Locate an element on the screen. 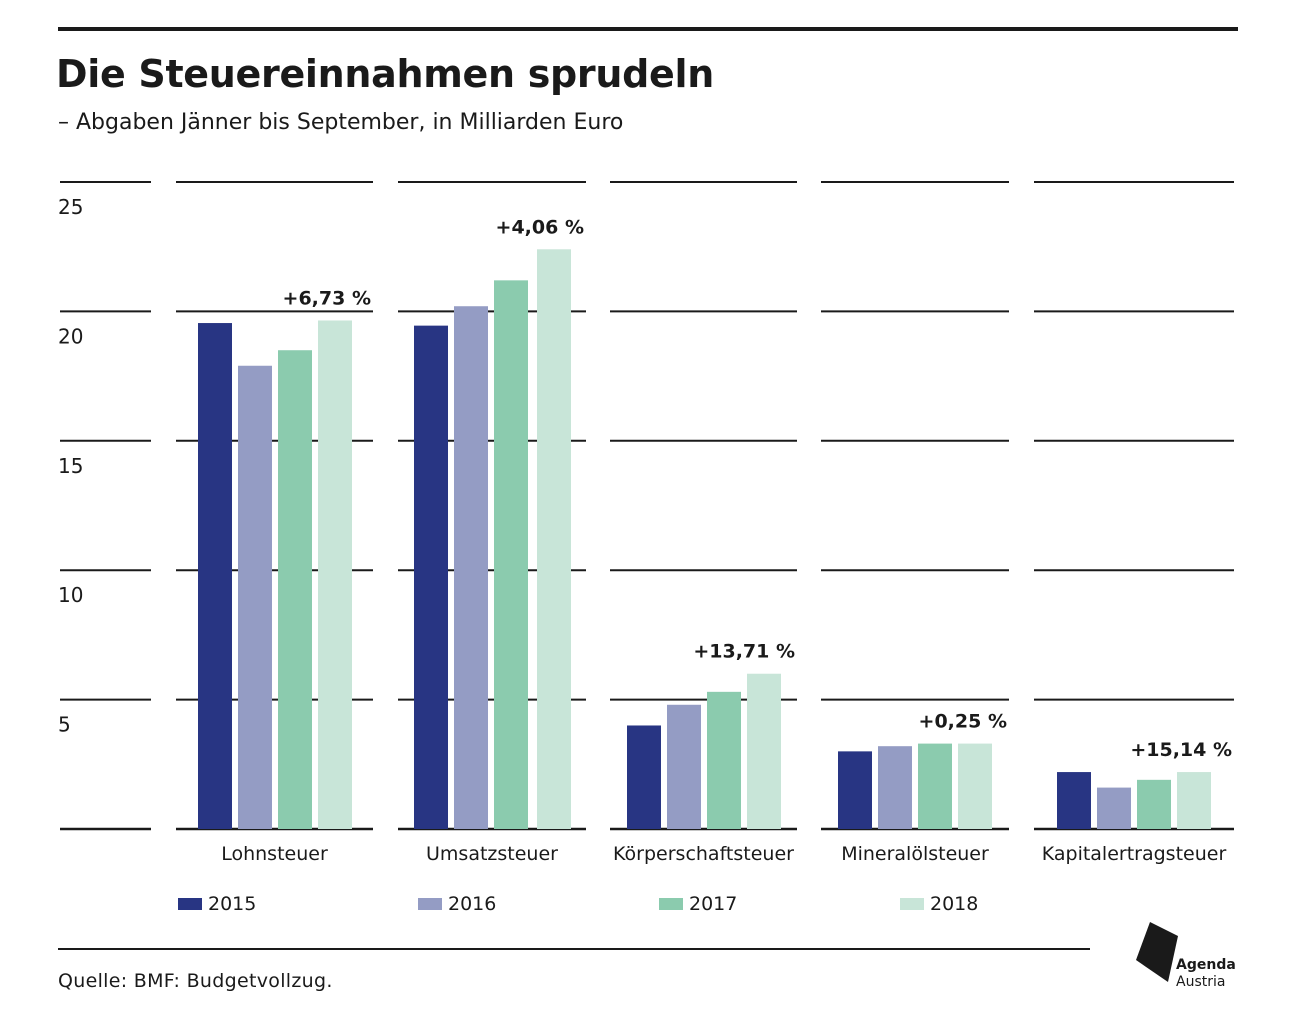 The height and width of the screenshot is (1021, 1300). change-annotation: +13,71 % is located at coordinates (744, 652).